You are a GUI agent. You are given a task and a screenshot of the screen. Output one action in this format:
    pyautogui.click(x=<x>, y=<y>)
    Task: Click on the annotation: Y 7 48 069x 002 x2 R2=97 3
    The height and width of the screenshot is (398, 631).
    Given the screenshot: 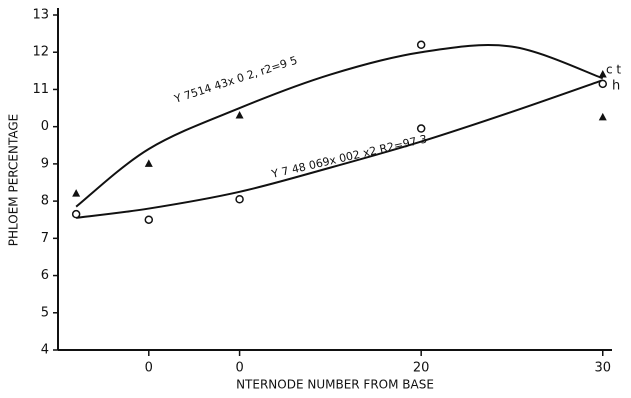 What is the action you would take?
    pyautogui.click(x=348, y=156)
    